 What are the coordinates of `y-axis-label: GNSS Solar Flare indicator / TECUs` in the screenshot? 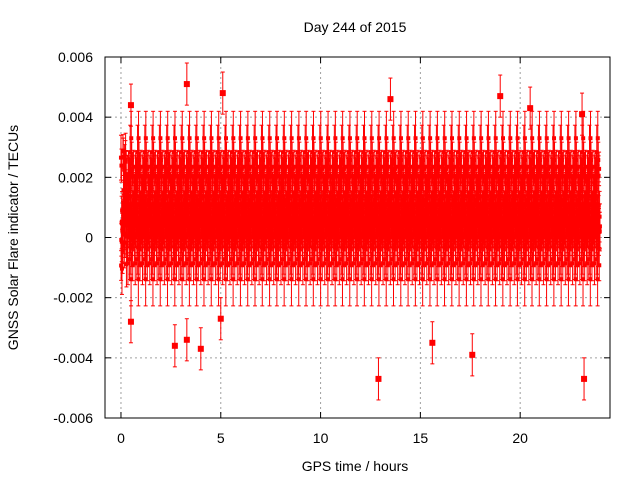 It's located at (13, 237).